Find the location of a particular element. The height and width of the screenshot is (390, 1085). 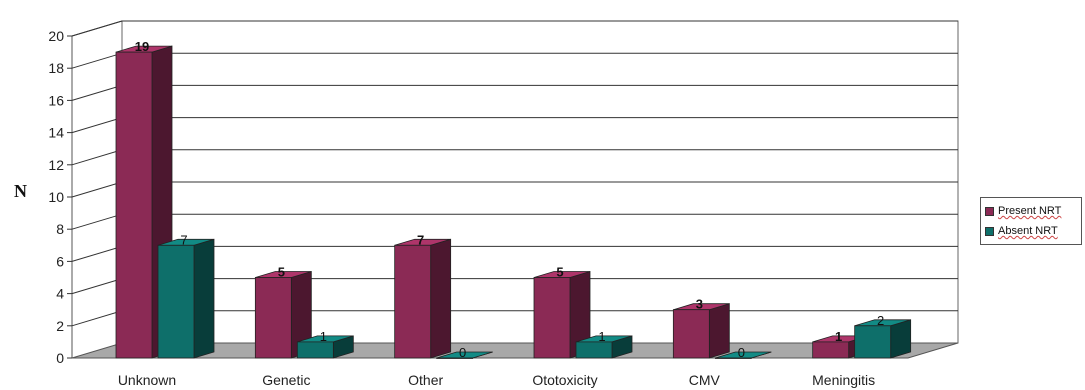

bar-cmv-absent is located at coordinates (743, 355).